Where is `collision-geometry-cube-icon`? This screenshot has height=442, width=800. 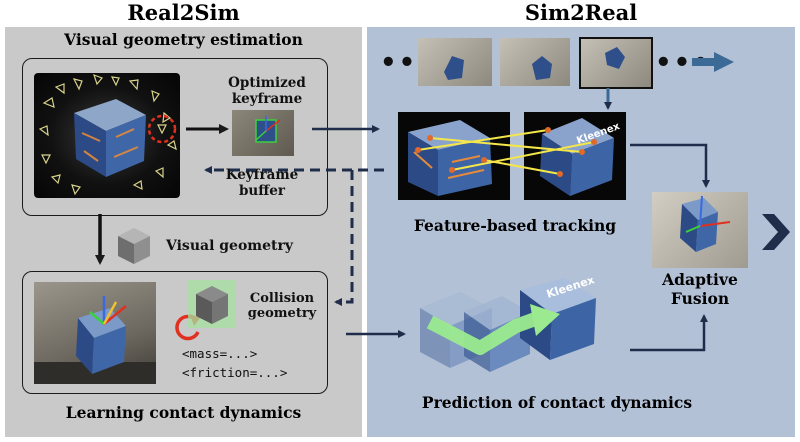
collision-geometry-cube-icon is located at coordinates (212, 304).